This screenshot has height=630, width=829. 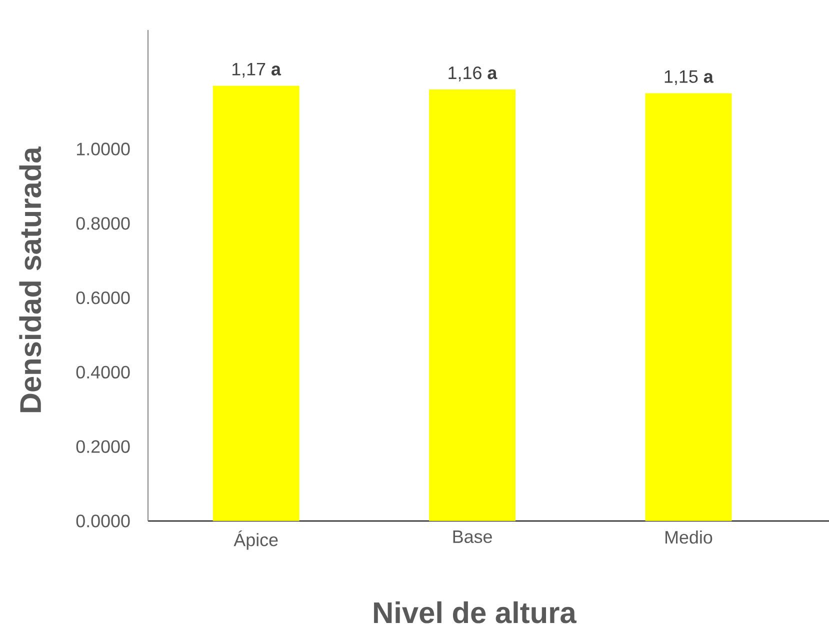 I want to click on y-tick-label: 0.4000, so click(x=103, y=372).